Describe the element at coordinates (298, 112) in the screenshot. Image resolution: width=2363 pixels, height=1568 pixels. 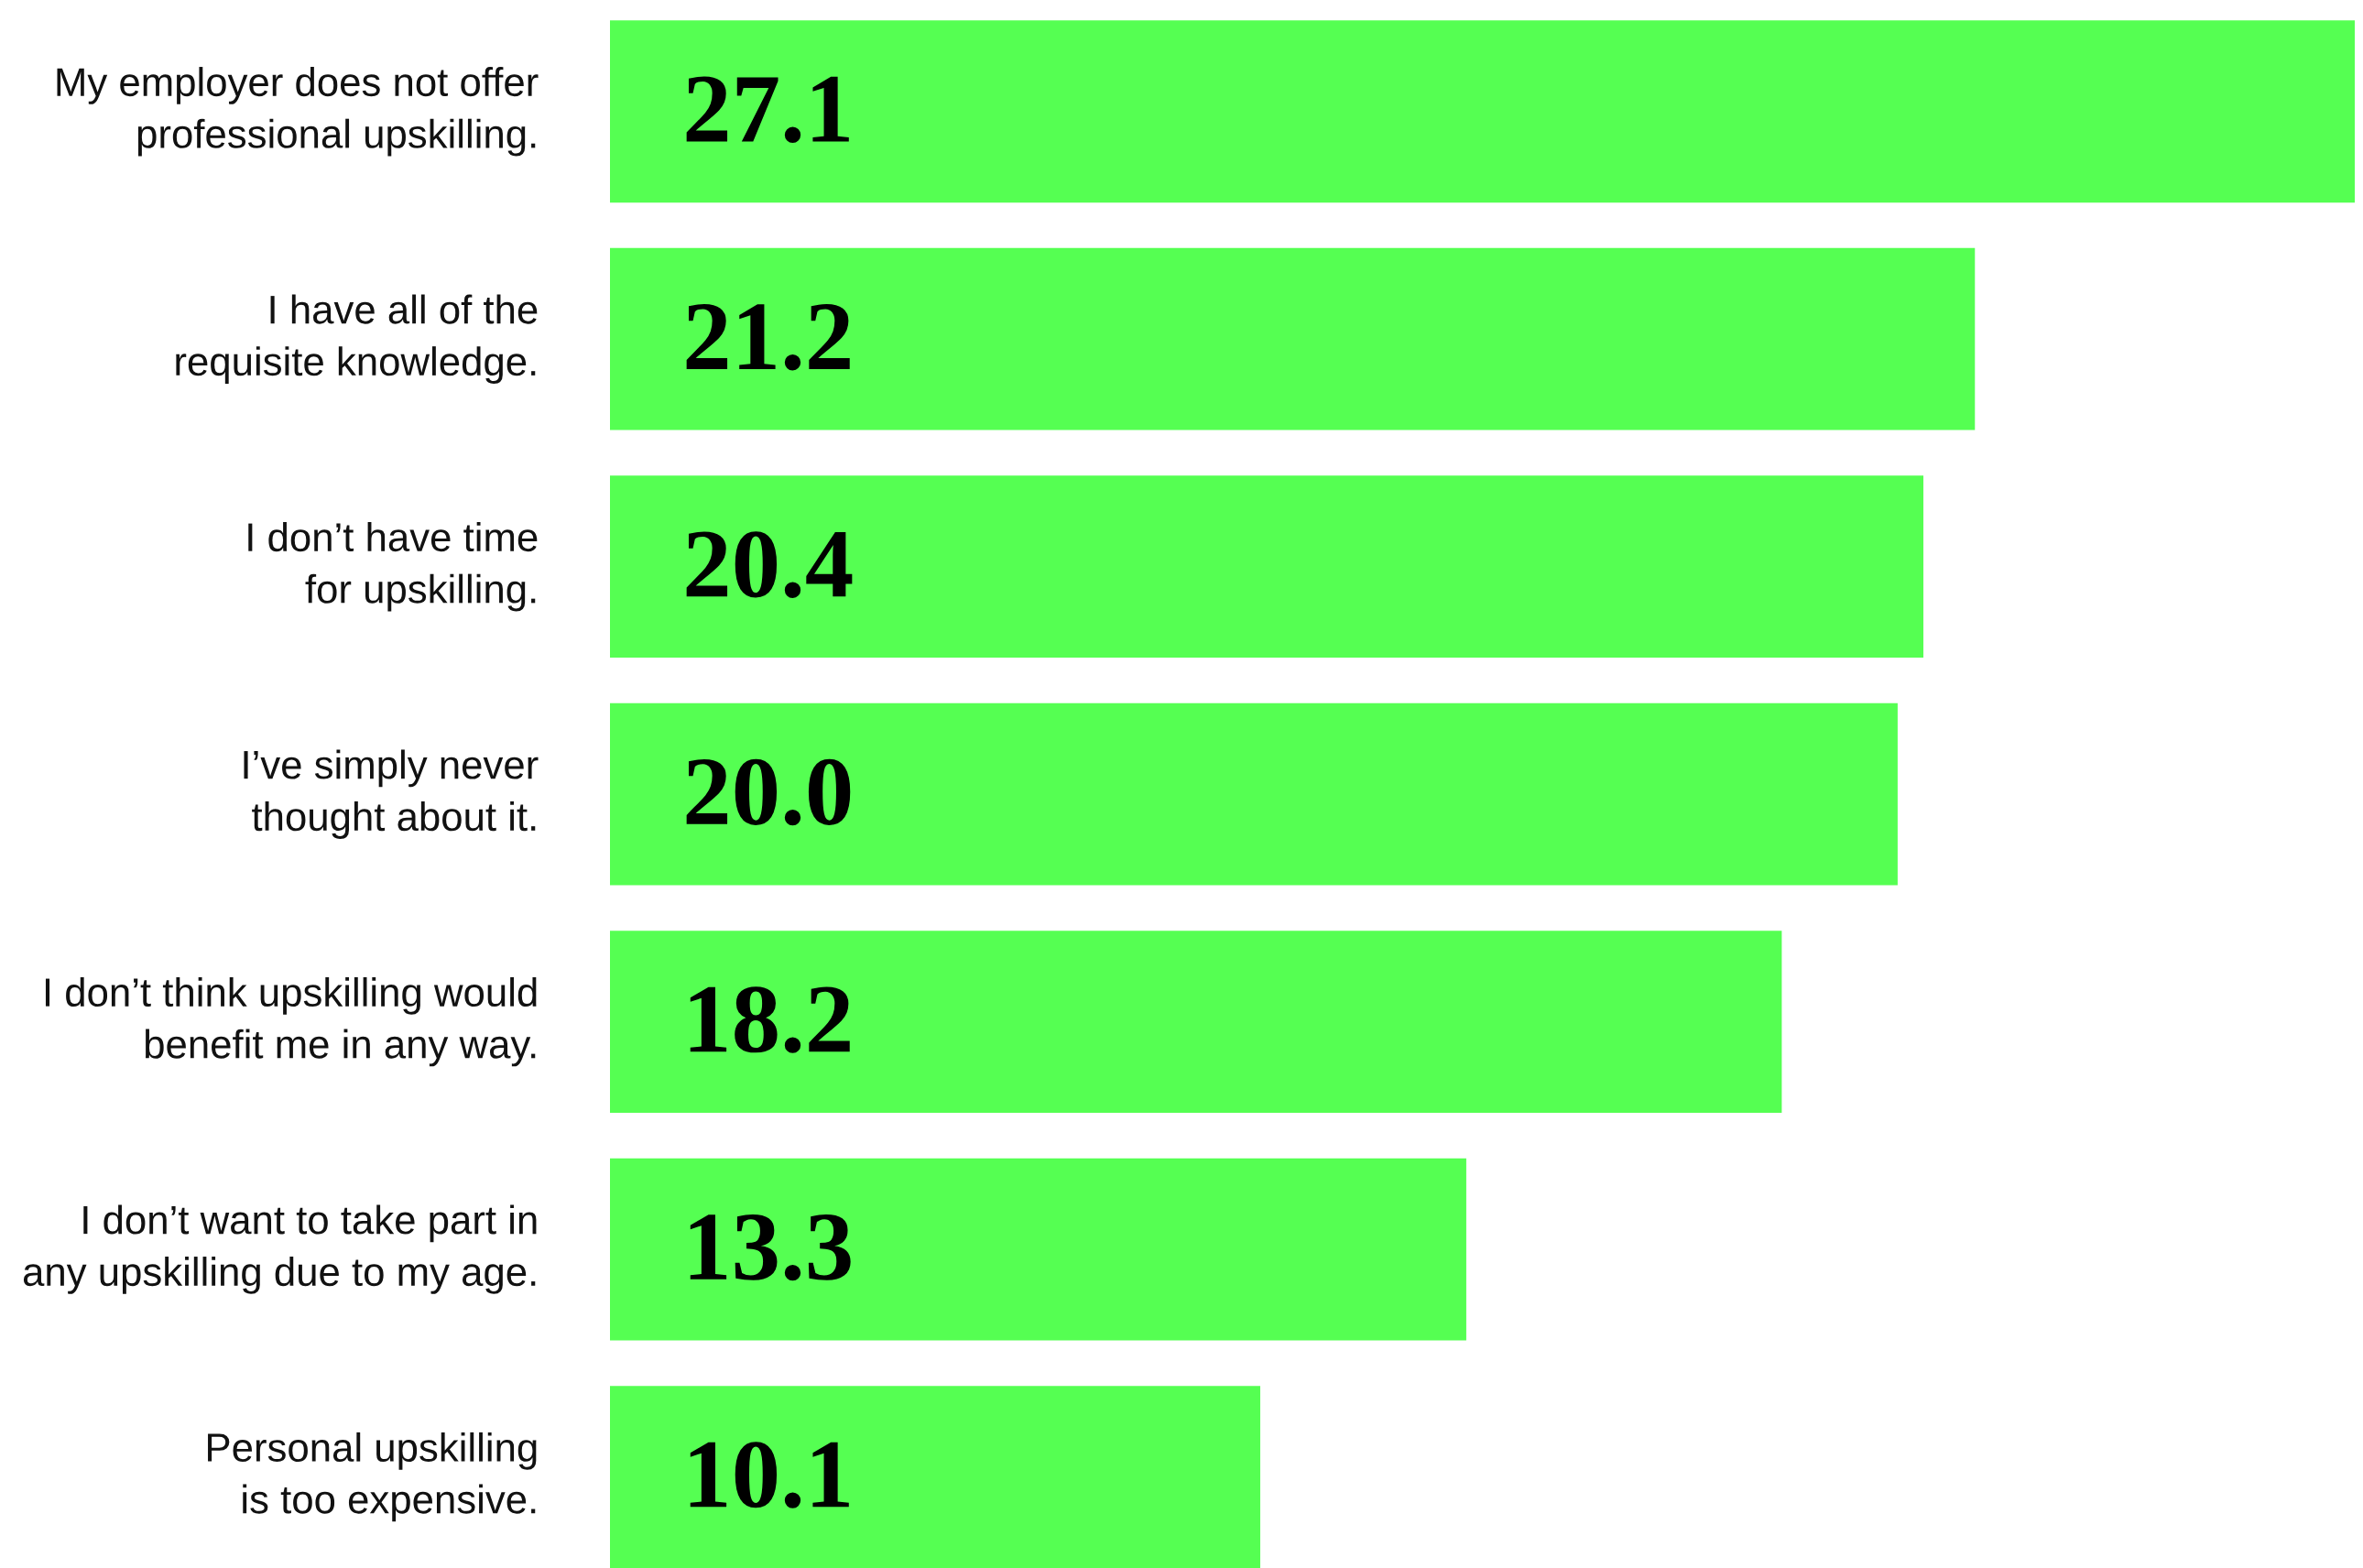
I see `y-tick-label: My employer does not offer professional upskilling.` at that location.